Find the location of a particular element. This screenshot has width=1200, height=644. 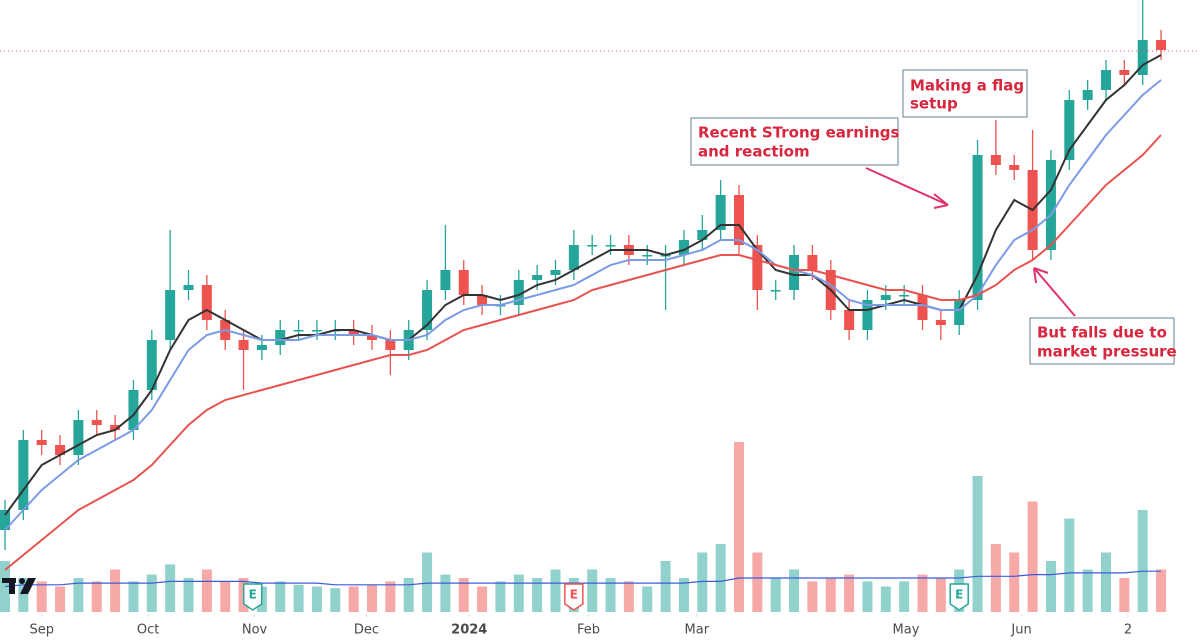

volume-ma-line is located at coordinates (583, 579).